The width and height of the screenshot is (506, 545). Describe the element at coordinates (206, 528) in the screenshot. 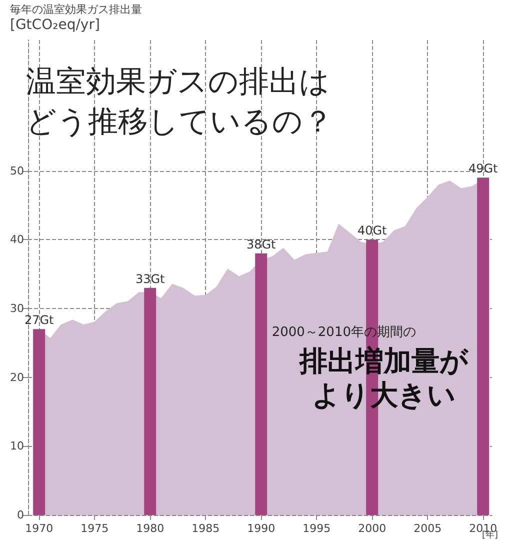

I see `x-tick-label: 1985` at that location.